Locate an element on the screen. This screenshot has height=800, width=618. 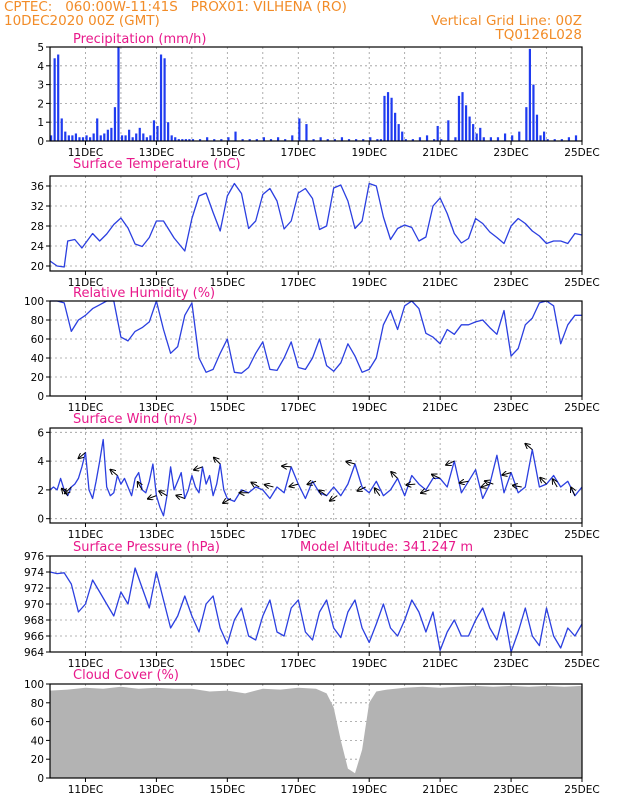
wind-panel is located at coordinates (314, 477).